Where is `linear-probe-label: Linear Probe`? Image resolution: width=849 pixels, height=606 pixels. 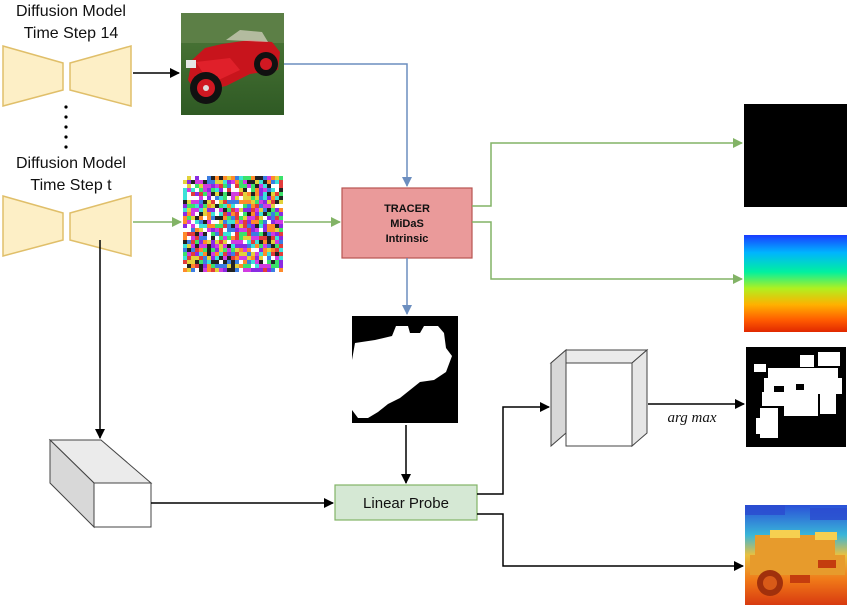
linear-probe-label: Linear Probe is located at coordinates (406, 503).